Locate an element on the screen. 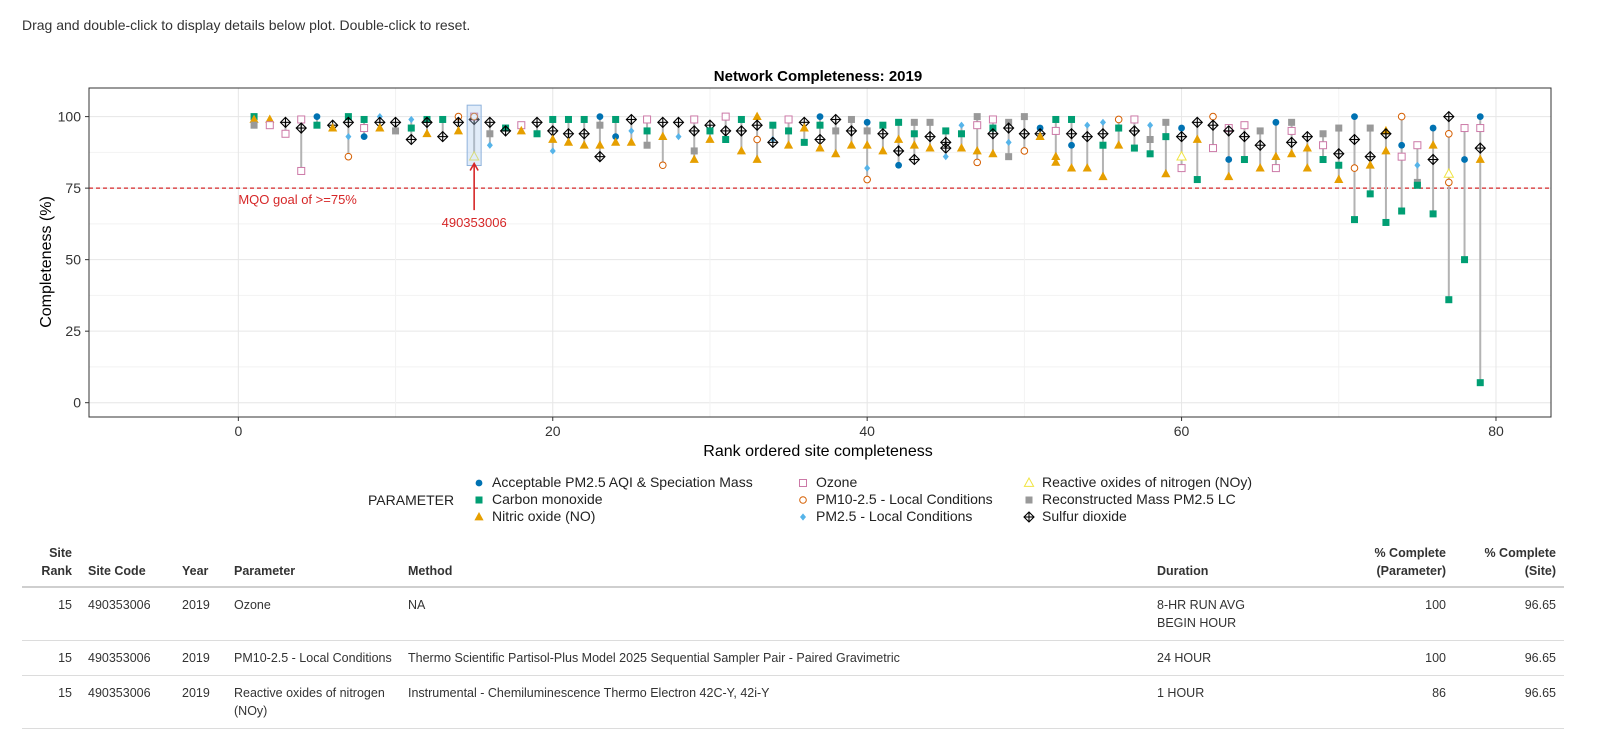  selection-box is located at coordinates (474, 135).